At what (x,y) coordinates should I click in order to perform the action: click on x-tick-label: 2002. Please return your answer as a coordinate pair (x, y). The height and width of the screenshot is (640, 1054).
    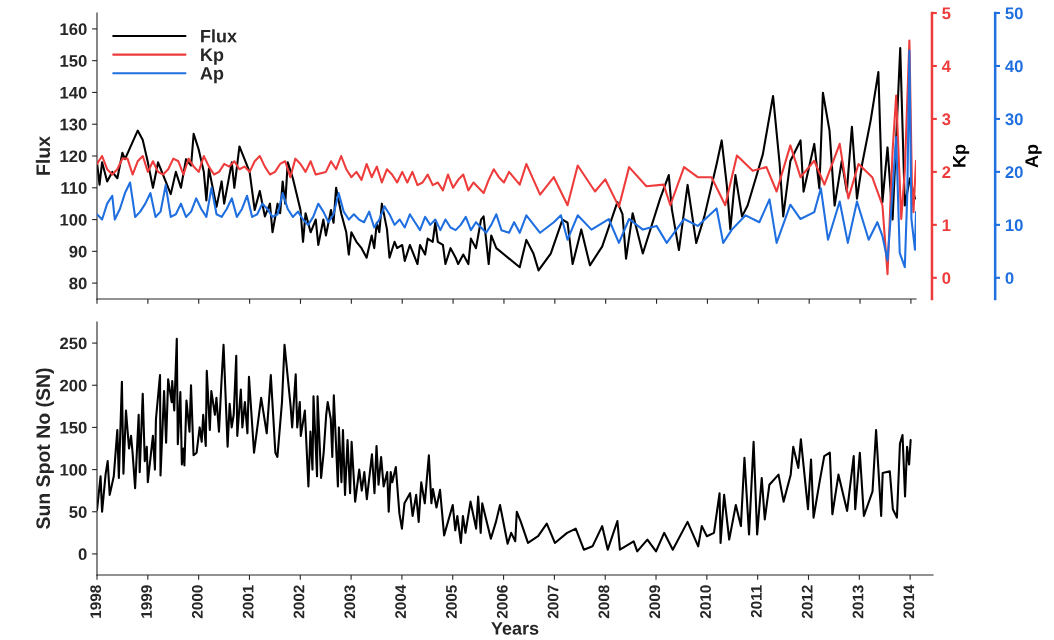
    Looking at the image, I should click on (299, 602).